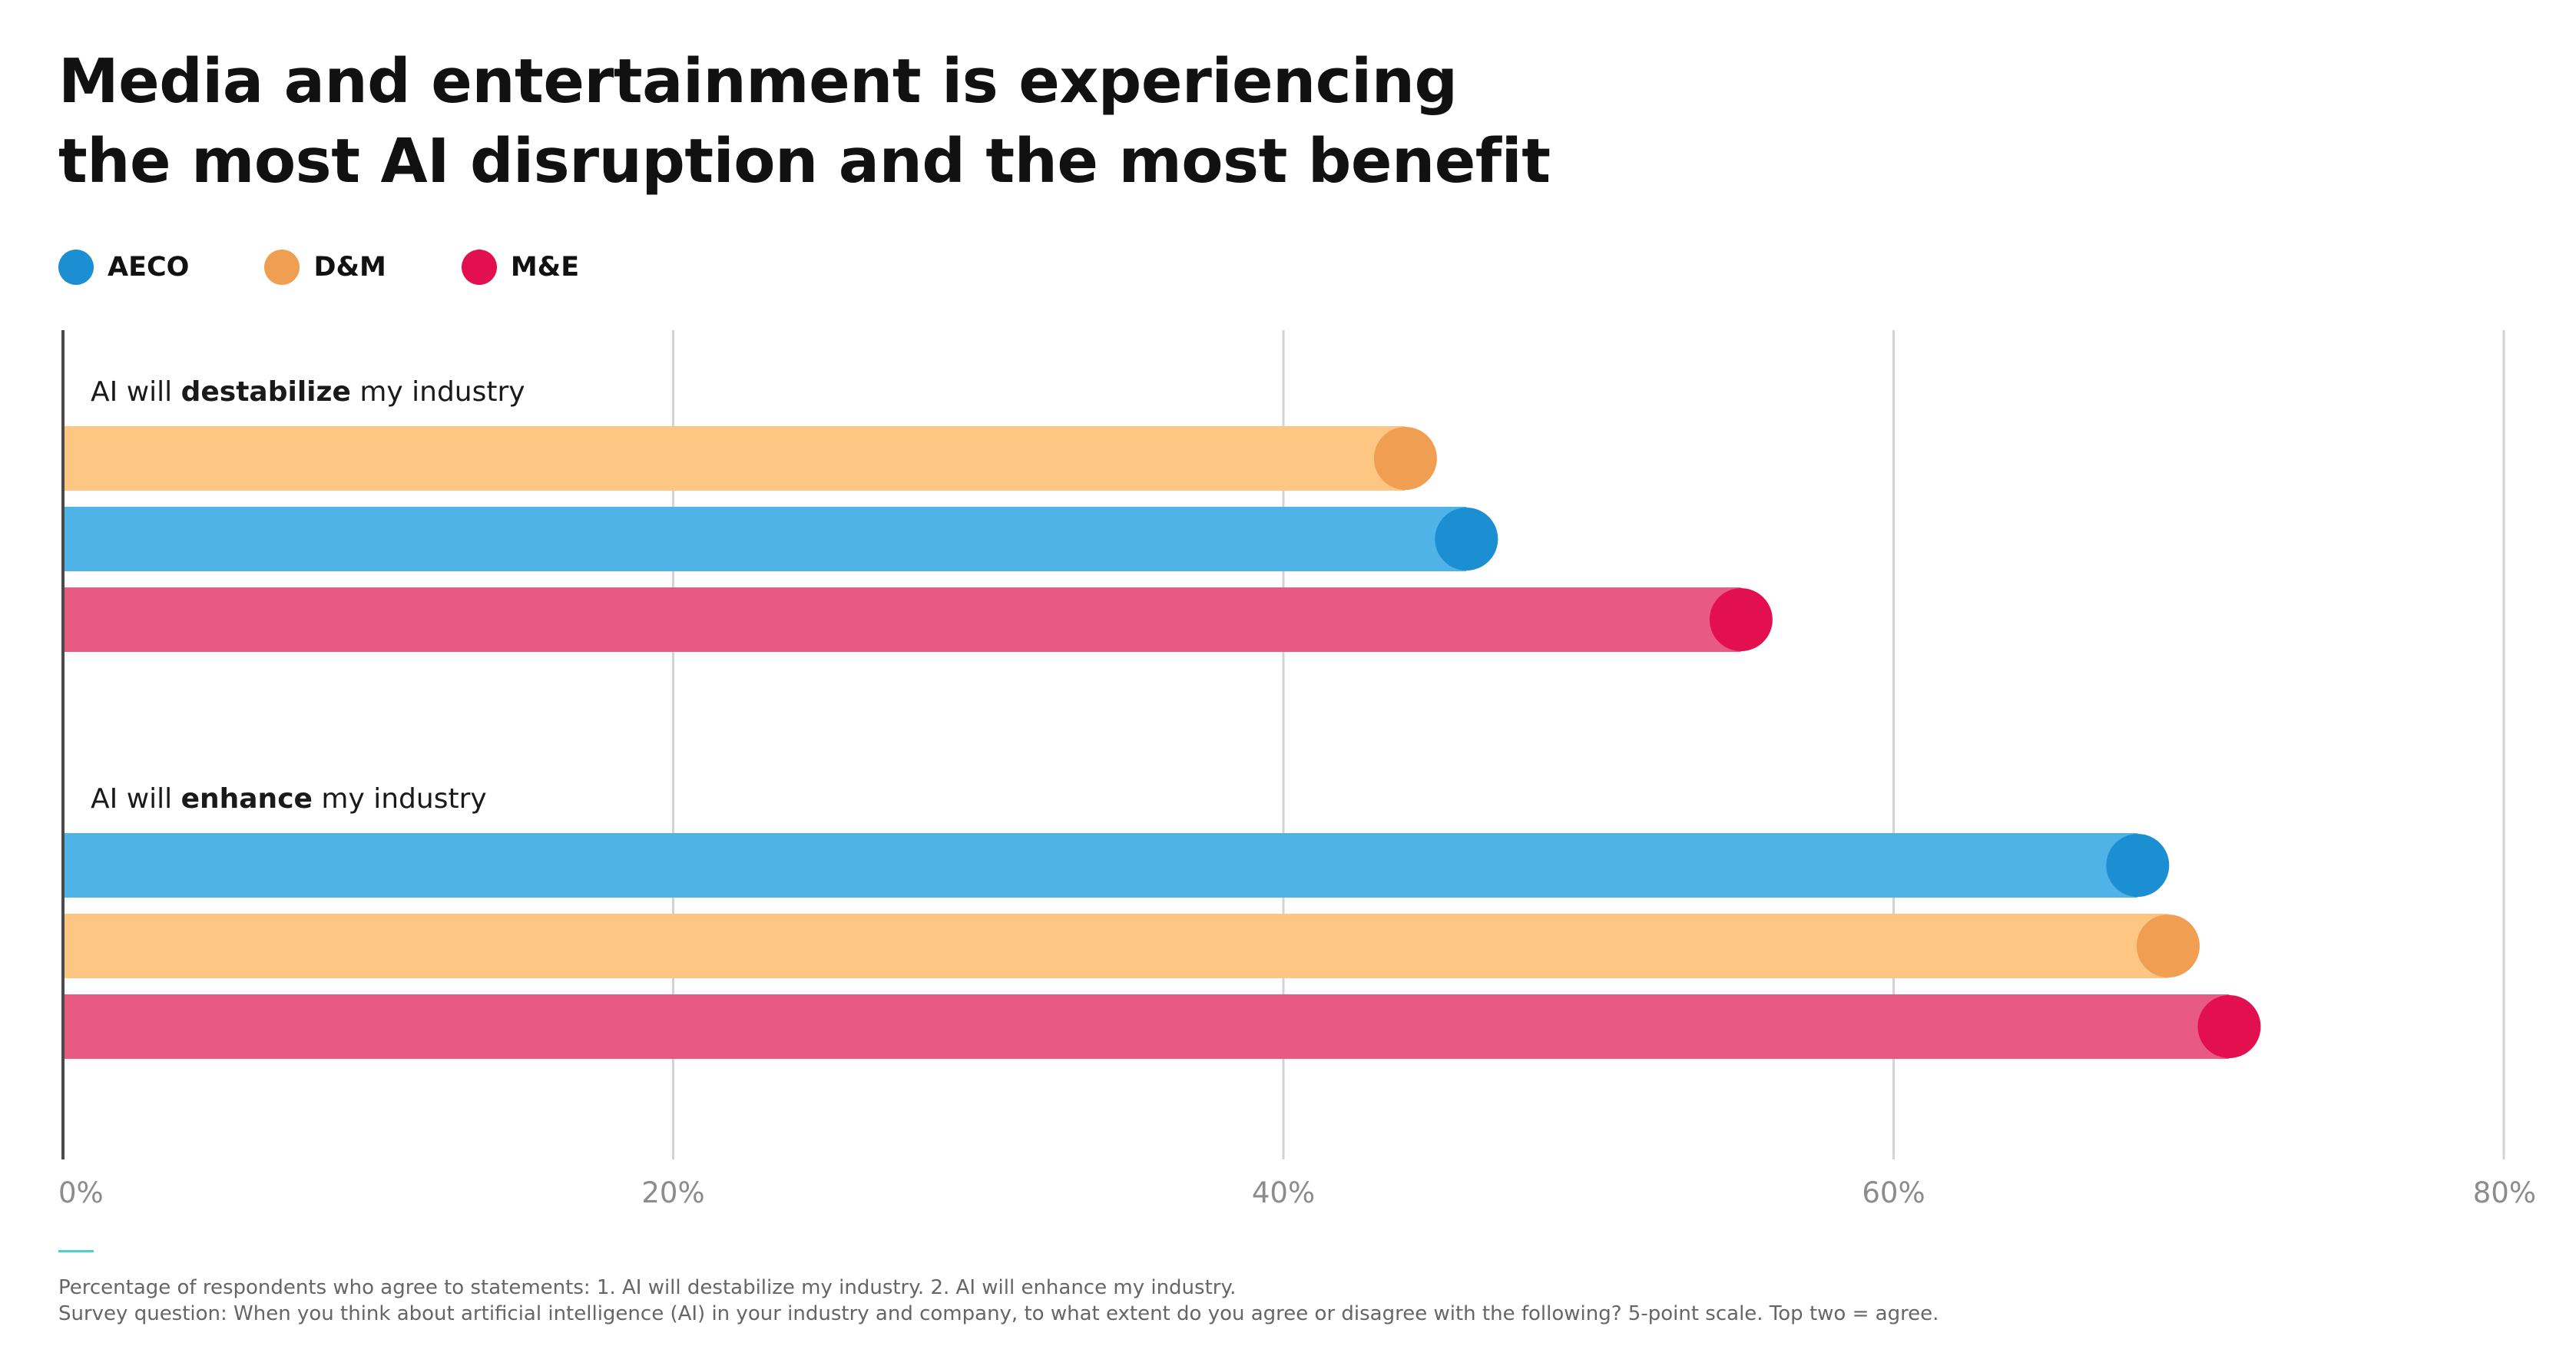 This screenshot has width=2576, height=1366. Describe the element at coordinates (76, 1251) in the screenshot. I see `footnote-divider` at that location.